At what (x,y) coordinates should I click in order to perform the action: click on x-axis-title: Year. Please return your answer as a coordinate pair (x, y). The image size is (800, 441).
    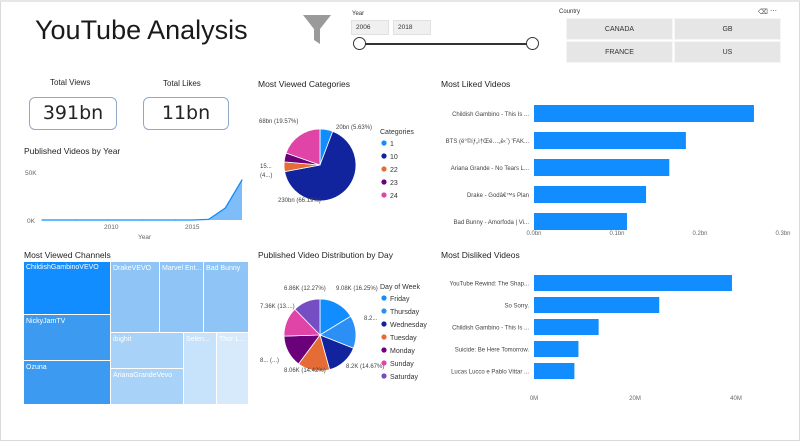
    Looking at the image, I should click on (145, 237).